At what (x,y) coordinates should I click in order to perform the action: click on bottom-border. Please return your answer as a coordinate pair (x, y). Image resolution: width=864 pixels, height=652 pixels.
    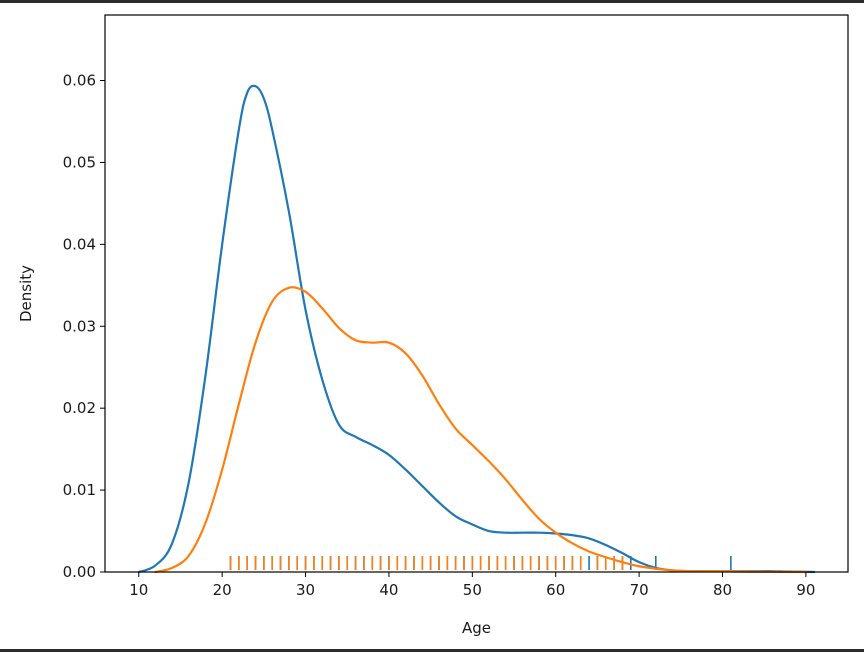
    Looking at the image, I should click on (432, 650).